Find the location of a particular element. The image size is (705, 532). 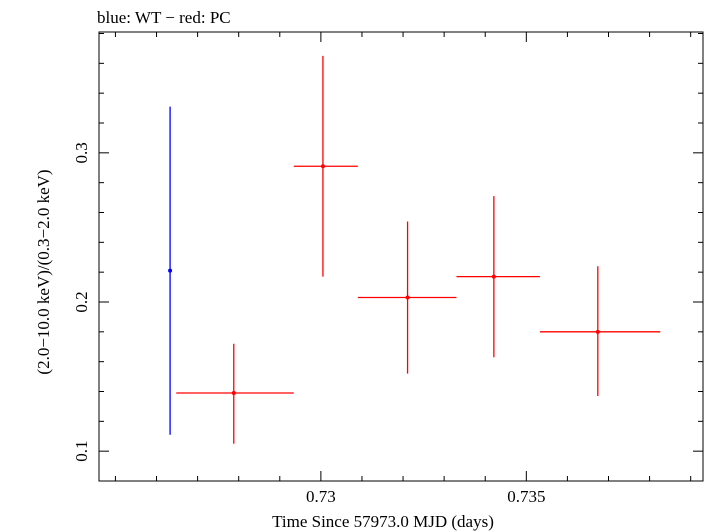

x-tick-label: 0.735 is located at coordinates (526, 496).